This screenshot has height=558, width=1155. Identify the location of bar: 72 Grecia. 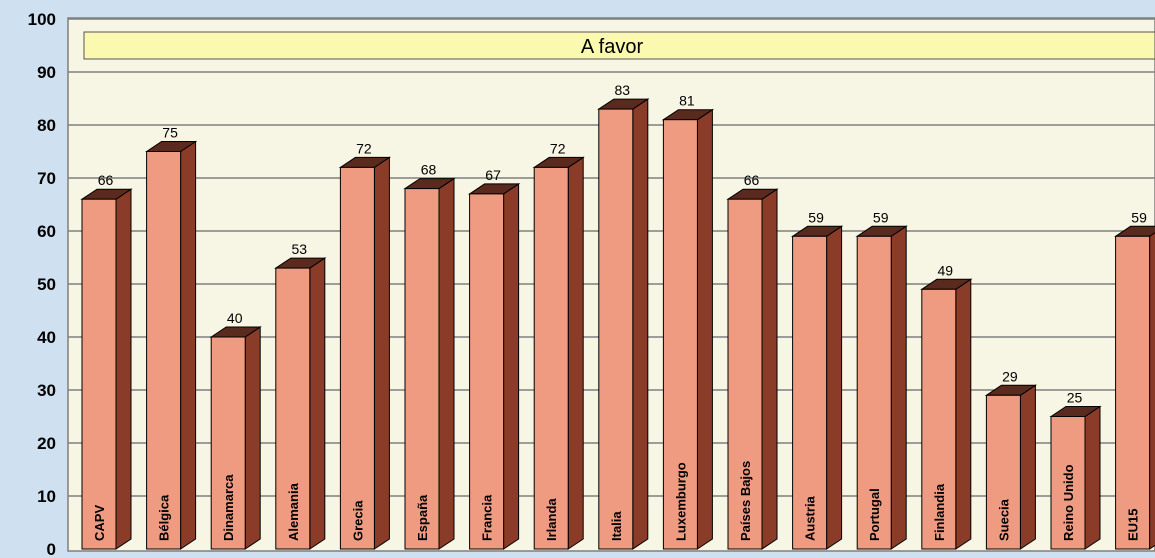
(365, 345).